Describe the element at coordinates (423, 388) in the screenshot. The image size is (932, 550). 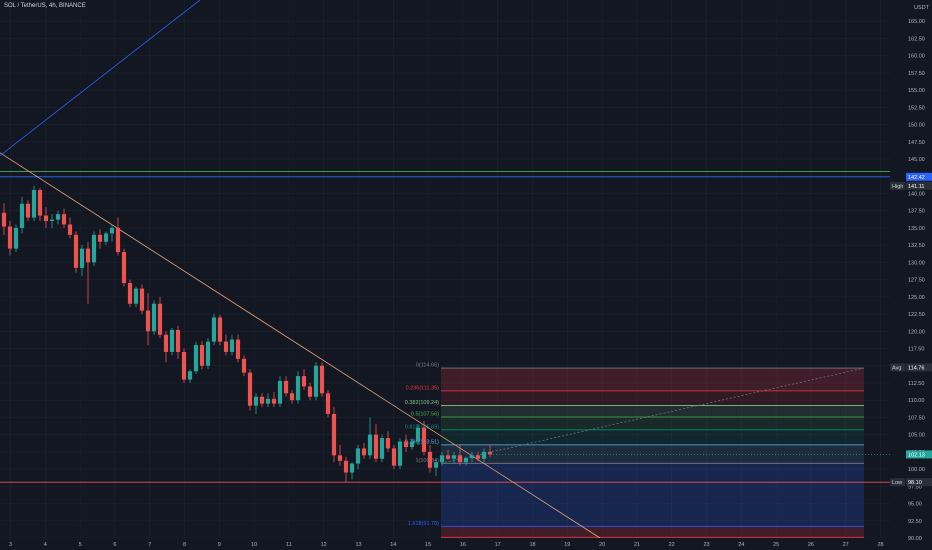
I see `fib-level-label: 0.236(111.35)` at that location.